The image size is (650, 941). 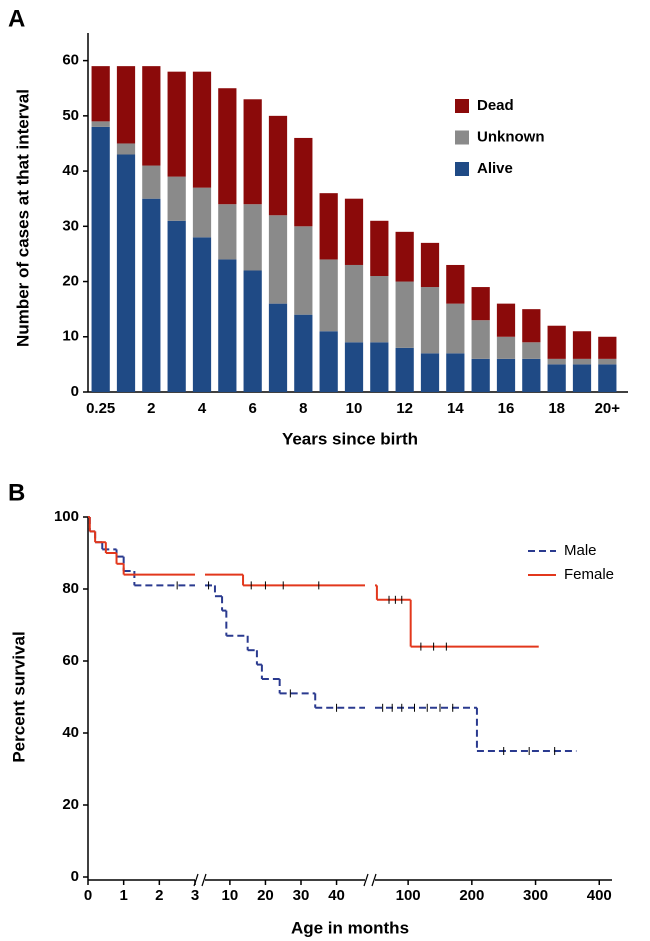 I want to click on y-tick-label: 0, so click(x=75, y=391).